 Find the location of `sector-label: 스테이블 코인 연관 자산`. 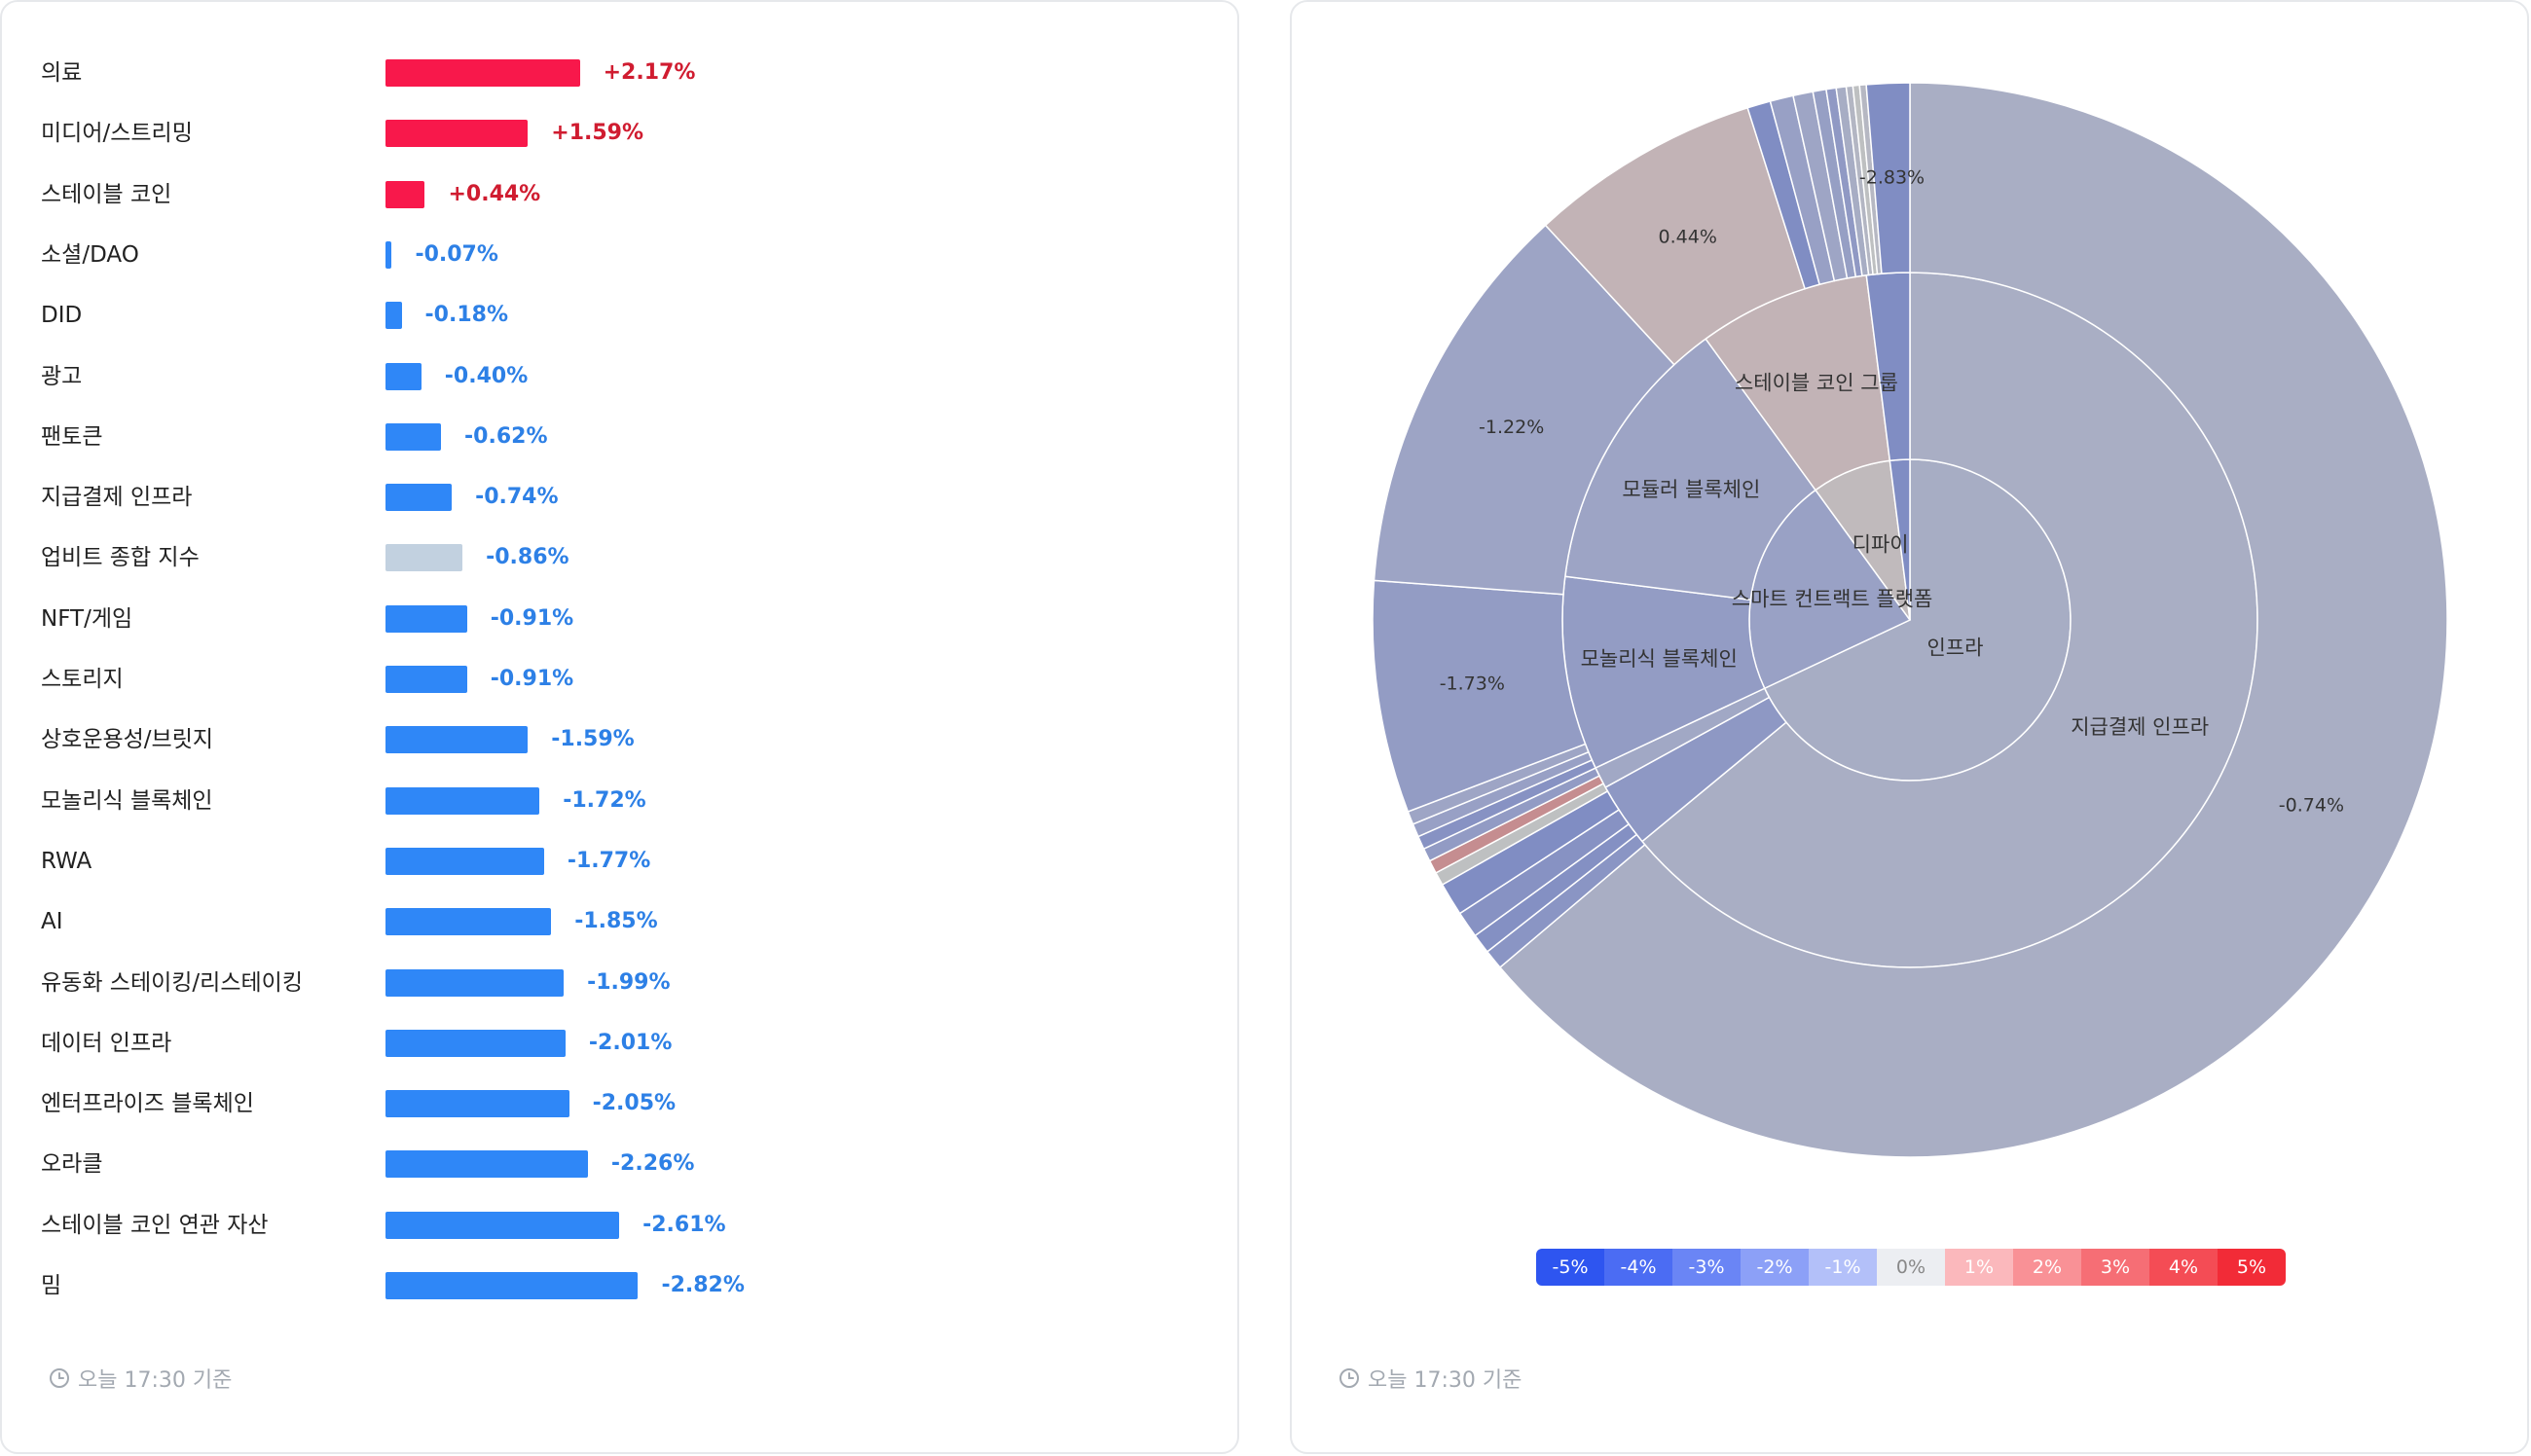

sector-label: 스테이블 코인 연관 자산 is located at coordinates (155, 1225).